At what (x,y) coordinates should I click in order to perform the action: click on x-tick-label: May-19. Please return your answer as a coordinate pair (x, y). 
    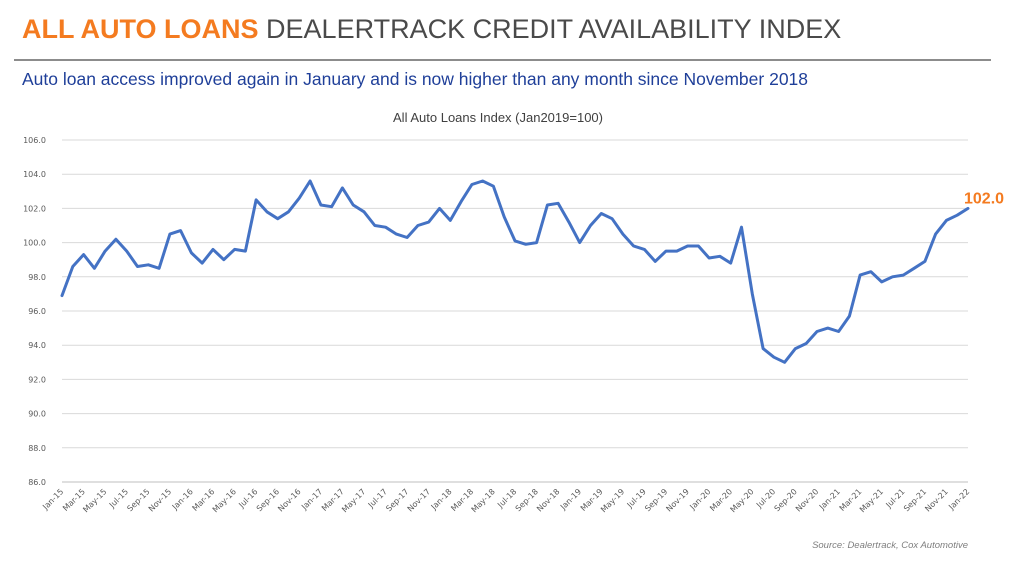
    Looking at the image, I should click on (612, 500).